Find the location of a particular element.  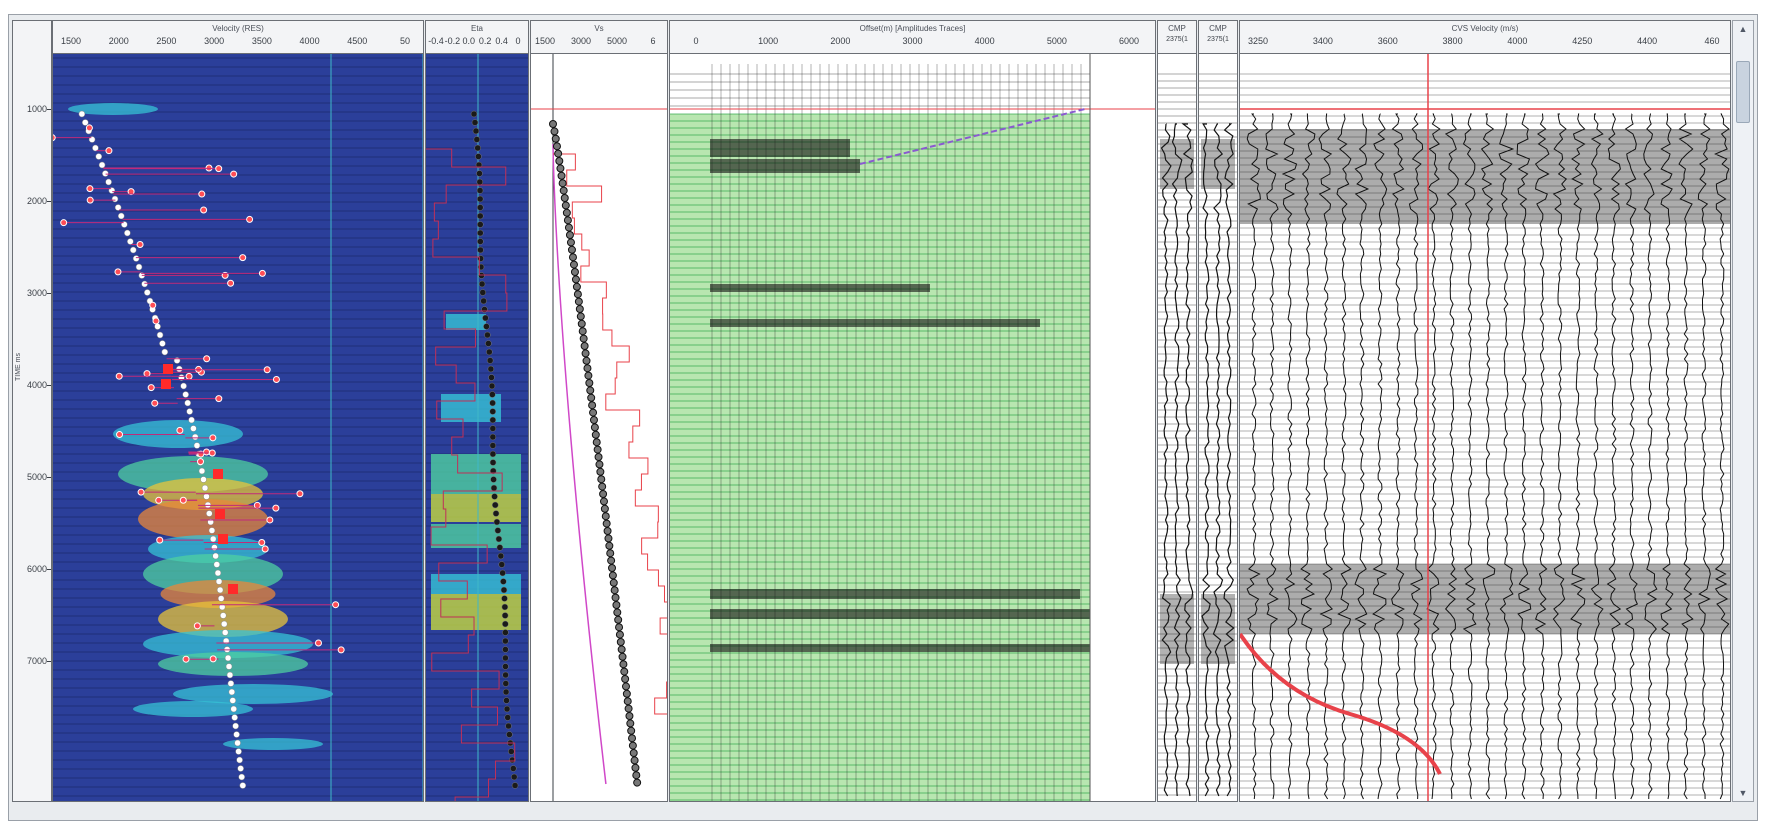

plot-canvas is located at coordinates (477, 427).